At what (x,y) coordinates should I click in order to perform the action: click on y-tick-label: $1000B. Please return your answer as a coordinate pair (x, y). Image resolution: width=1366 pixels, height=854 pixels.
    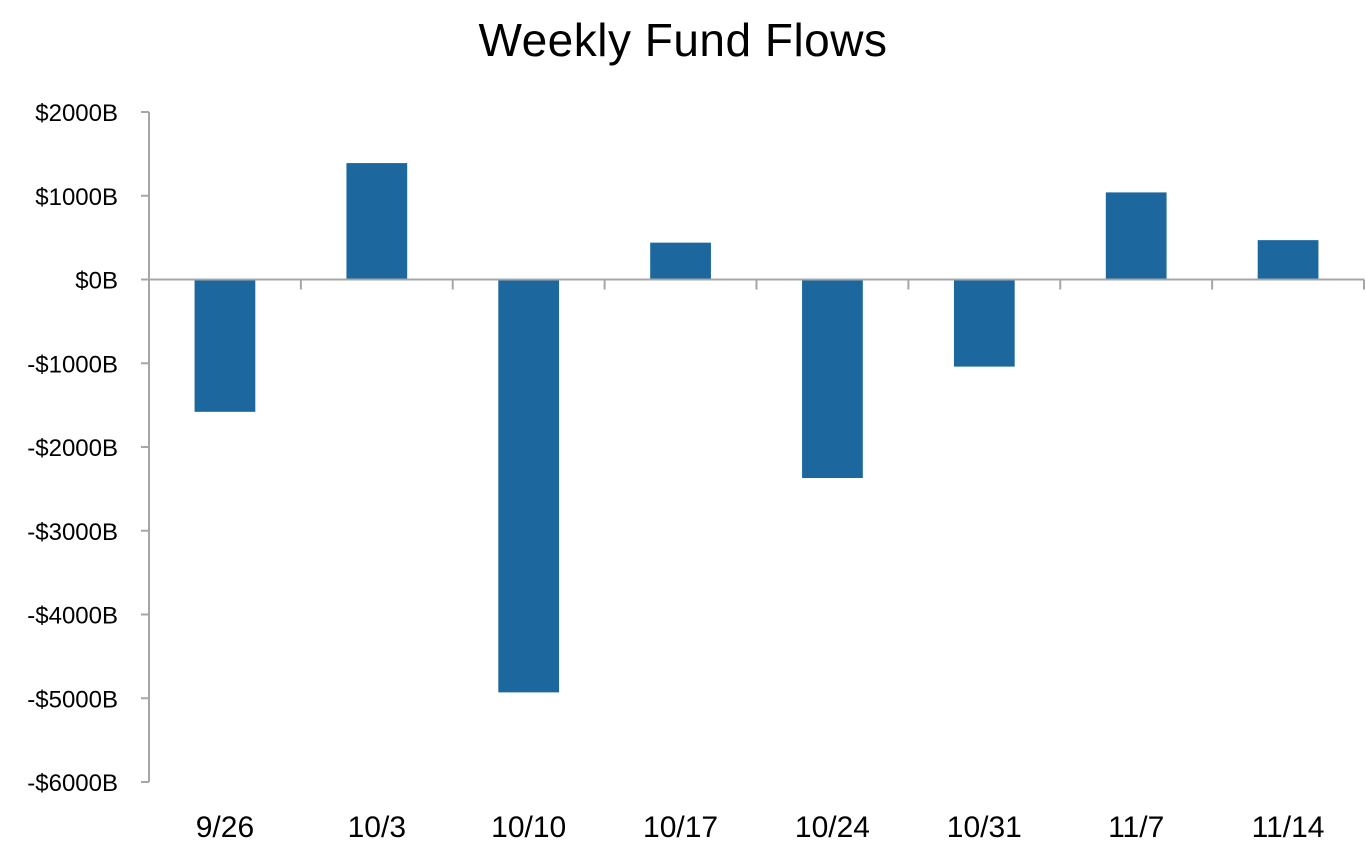
    Looking at the image, I should click on (76, 197).